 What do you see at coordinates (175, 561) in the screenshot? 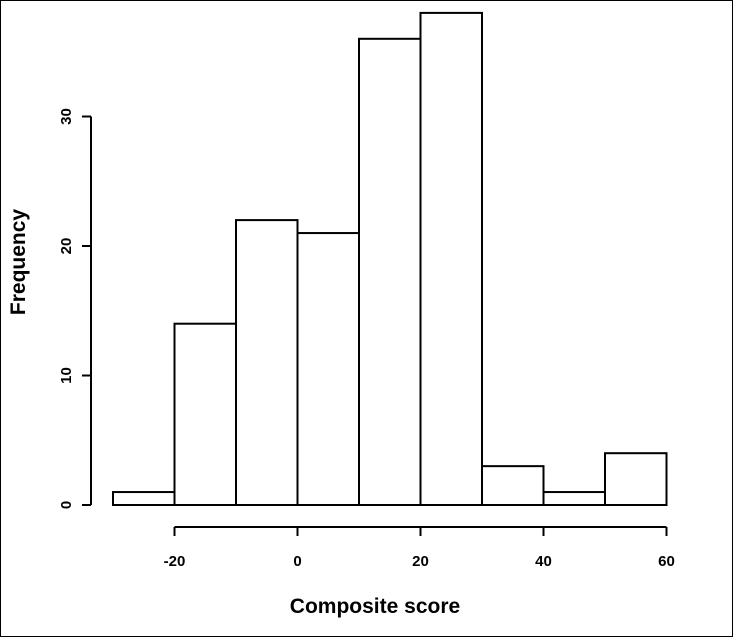
I see `x-tick-label--20: -20` at bounding box center [175, 561].